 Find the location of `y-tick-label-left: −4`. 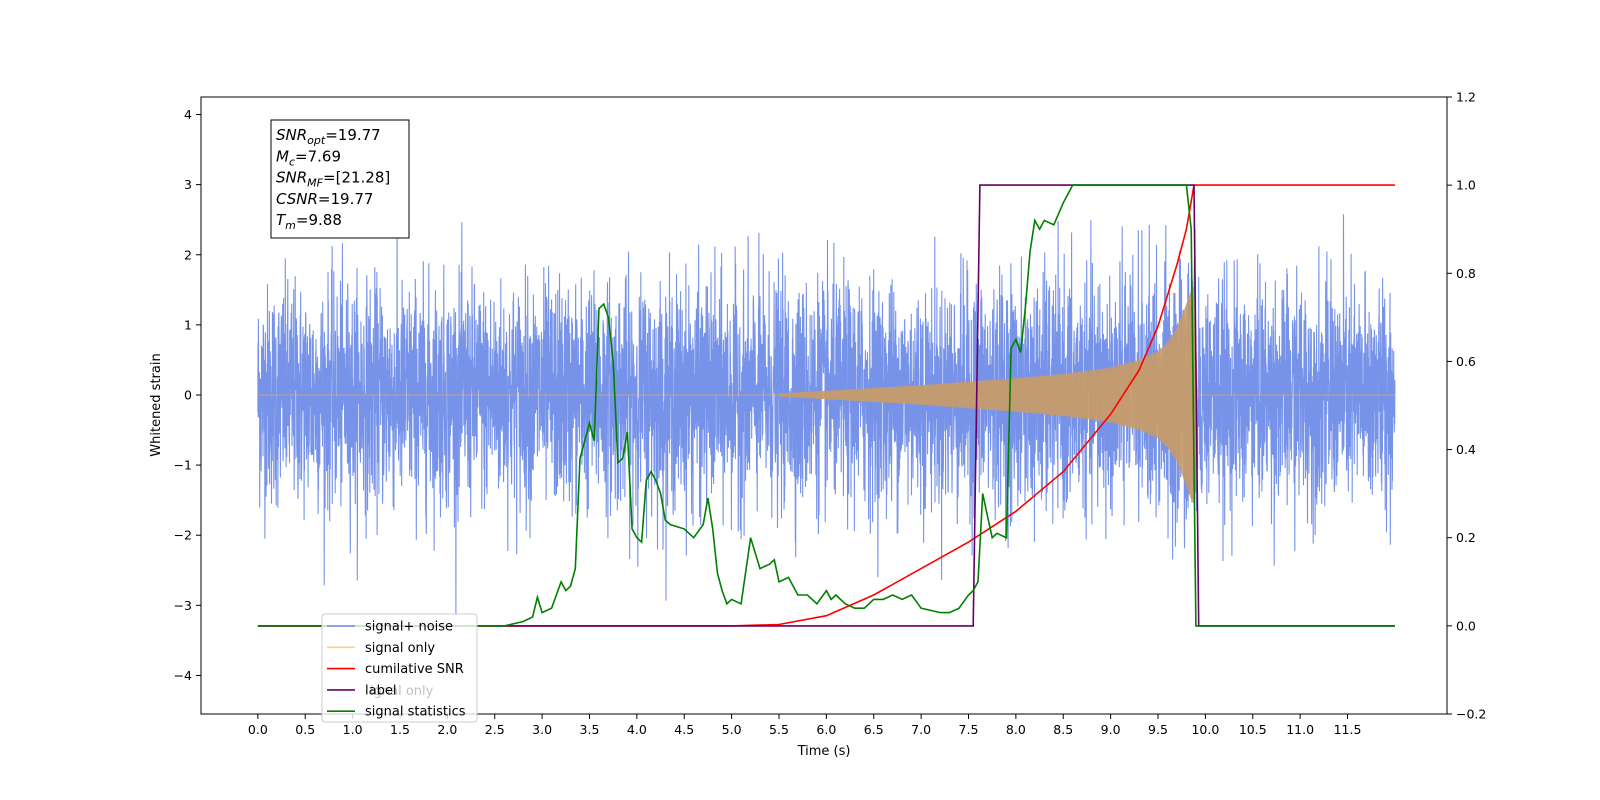

y-tick-label-left: −4 is located at coordinates (183, 675).